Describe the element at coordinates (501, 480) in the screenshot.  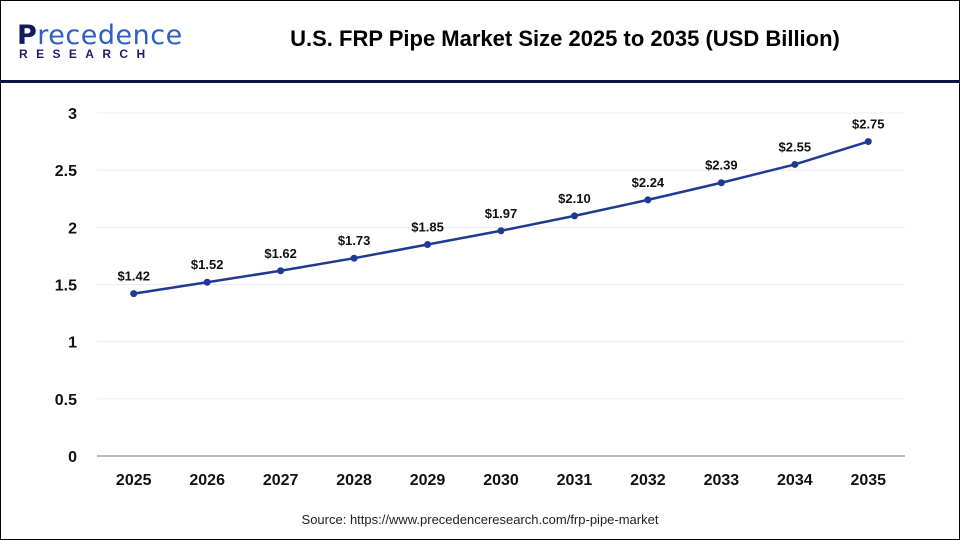
I see `x-tick-label: 2030` at that location.